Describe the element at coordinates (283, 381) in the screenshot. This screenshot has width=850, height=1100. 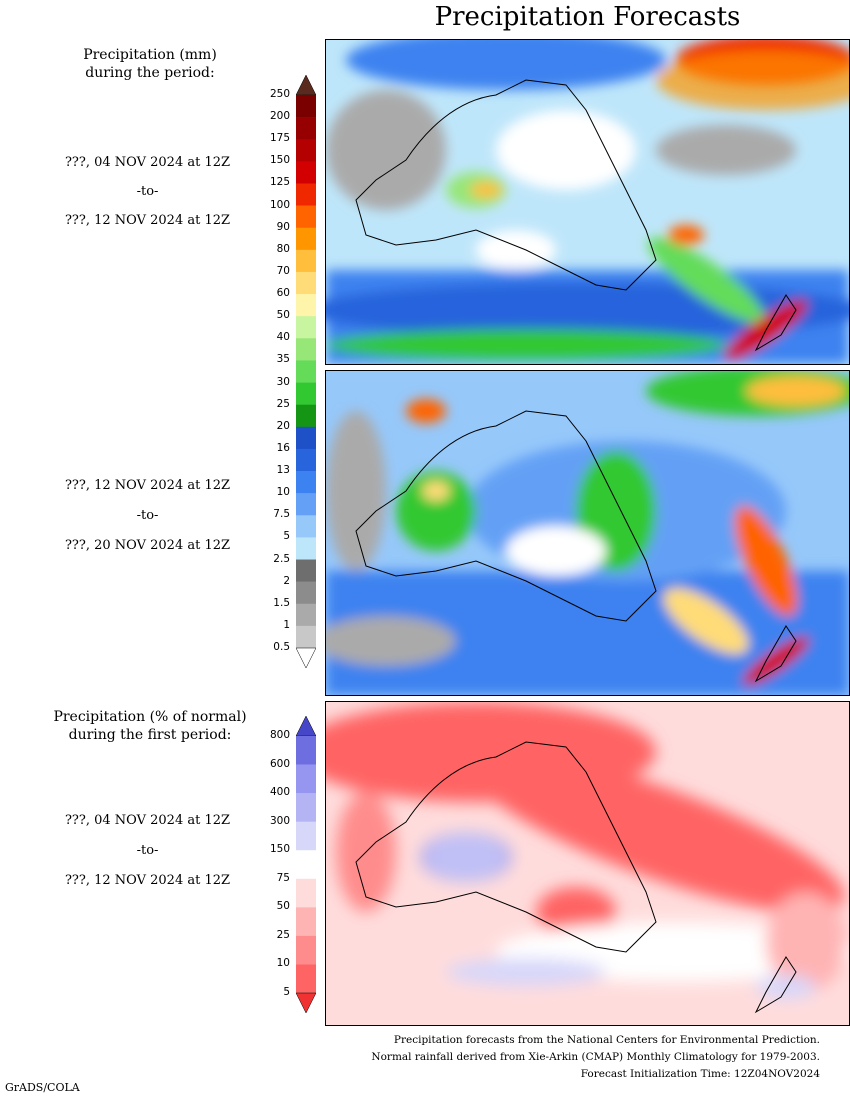
I see `precip-colorbar-tick-label: 30` at that location.